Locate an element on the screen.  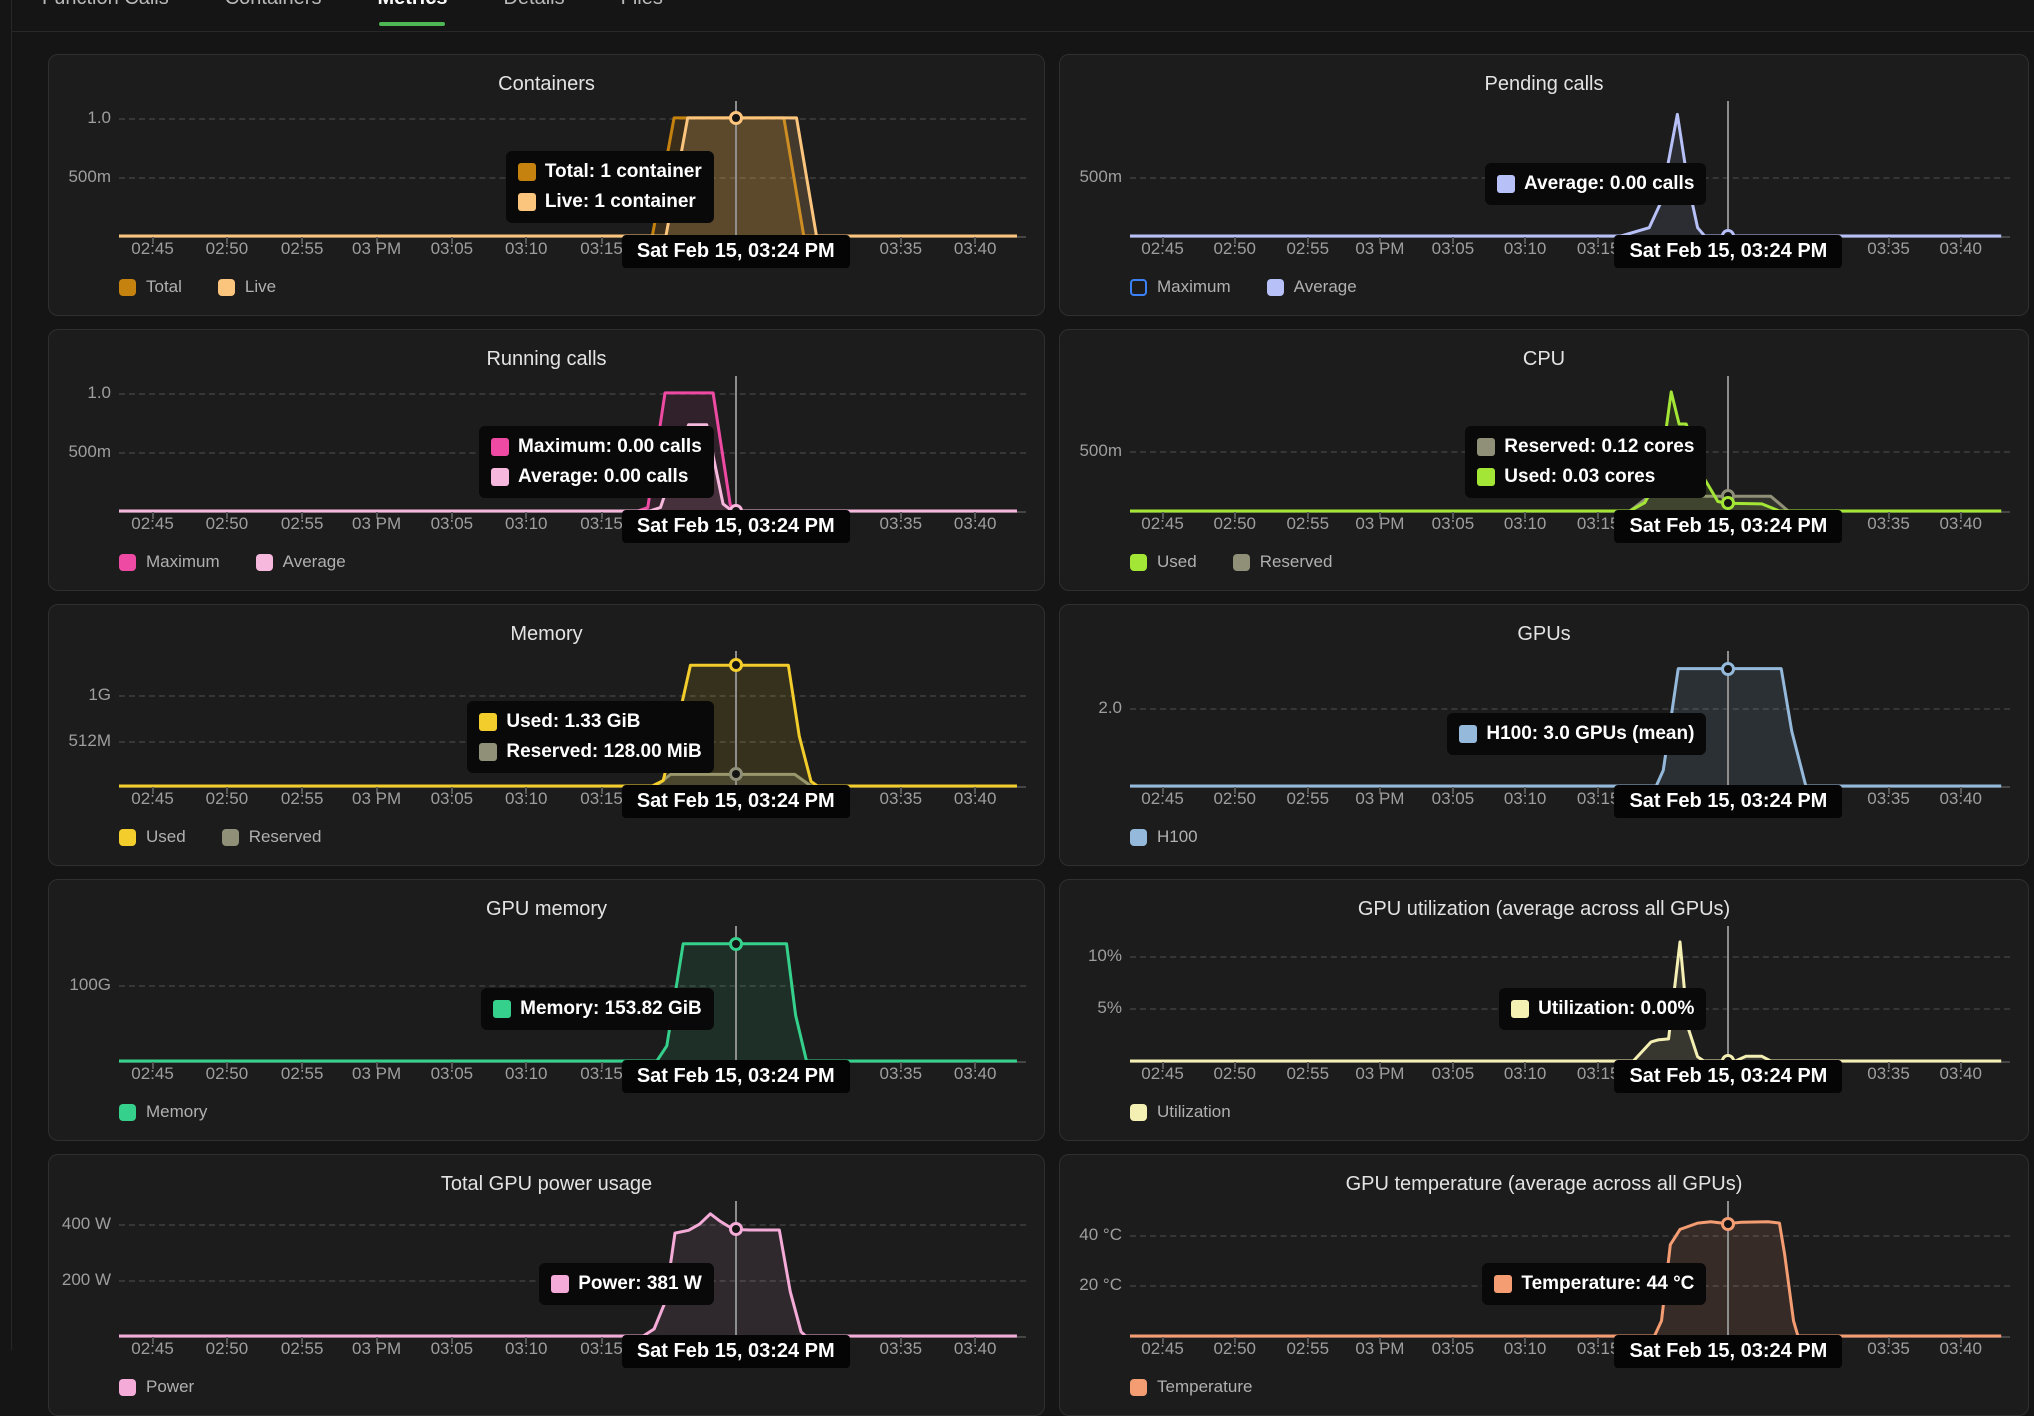
y-axis-label: 100G is located at coordinates (90, 984).